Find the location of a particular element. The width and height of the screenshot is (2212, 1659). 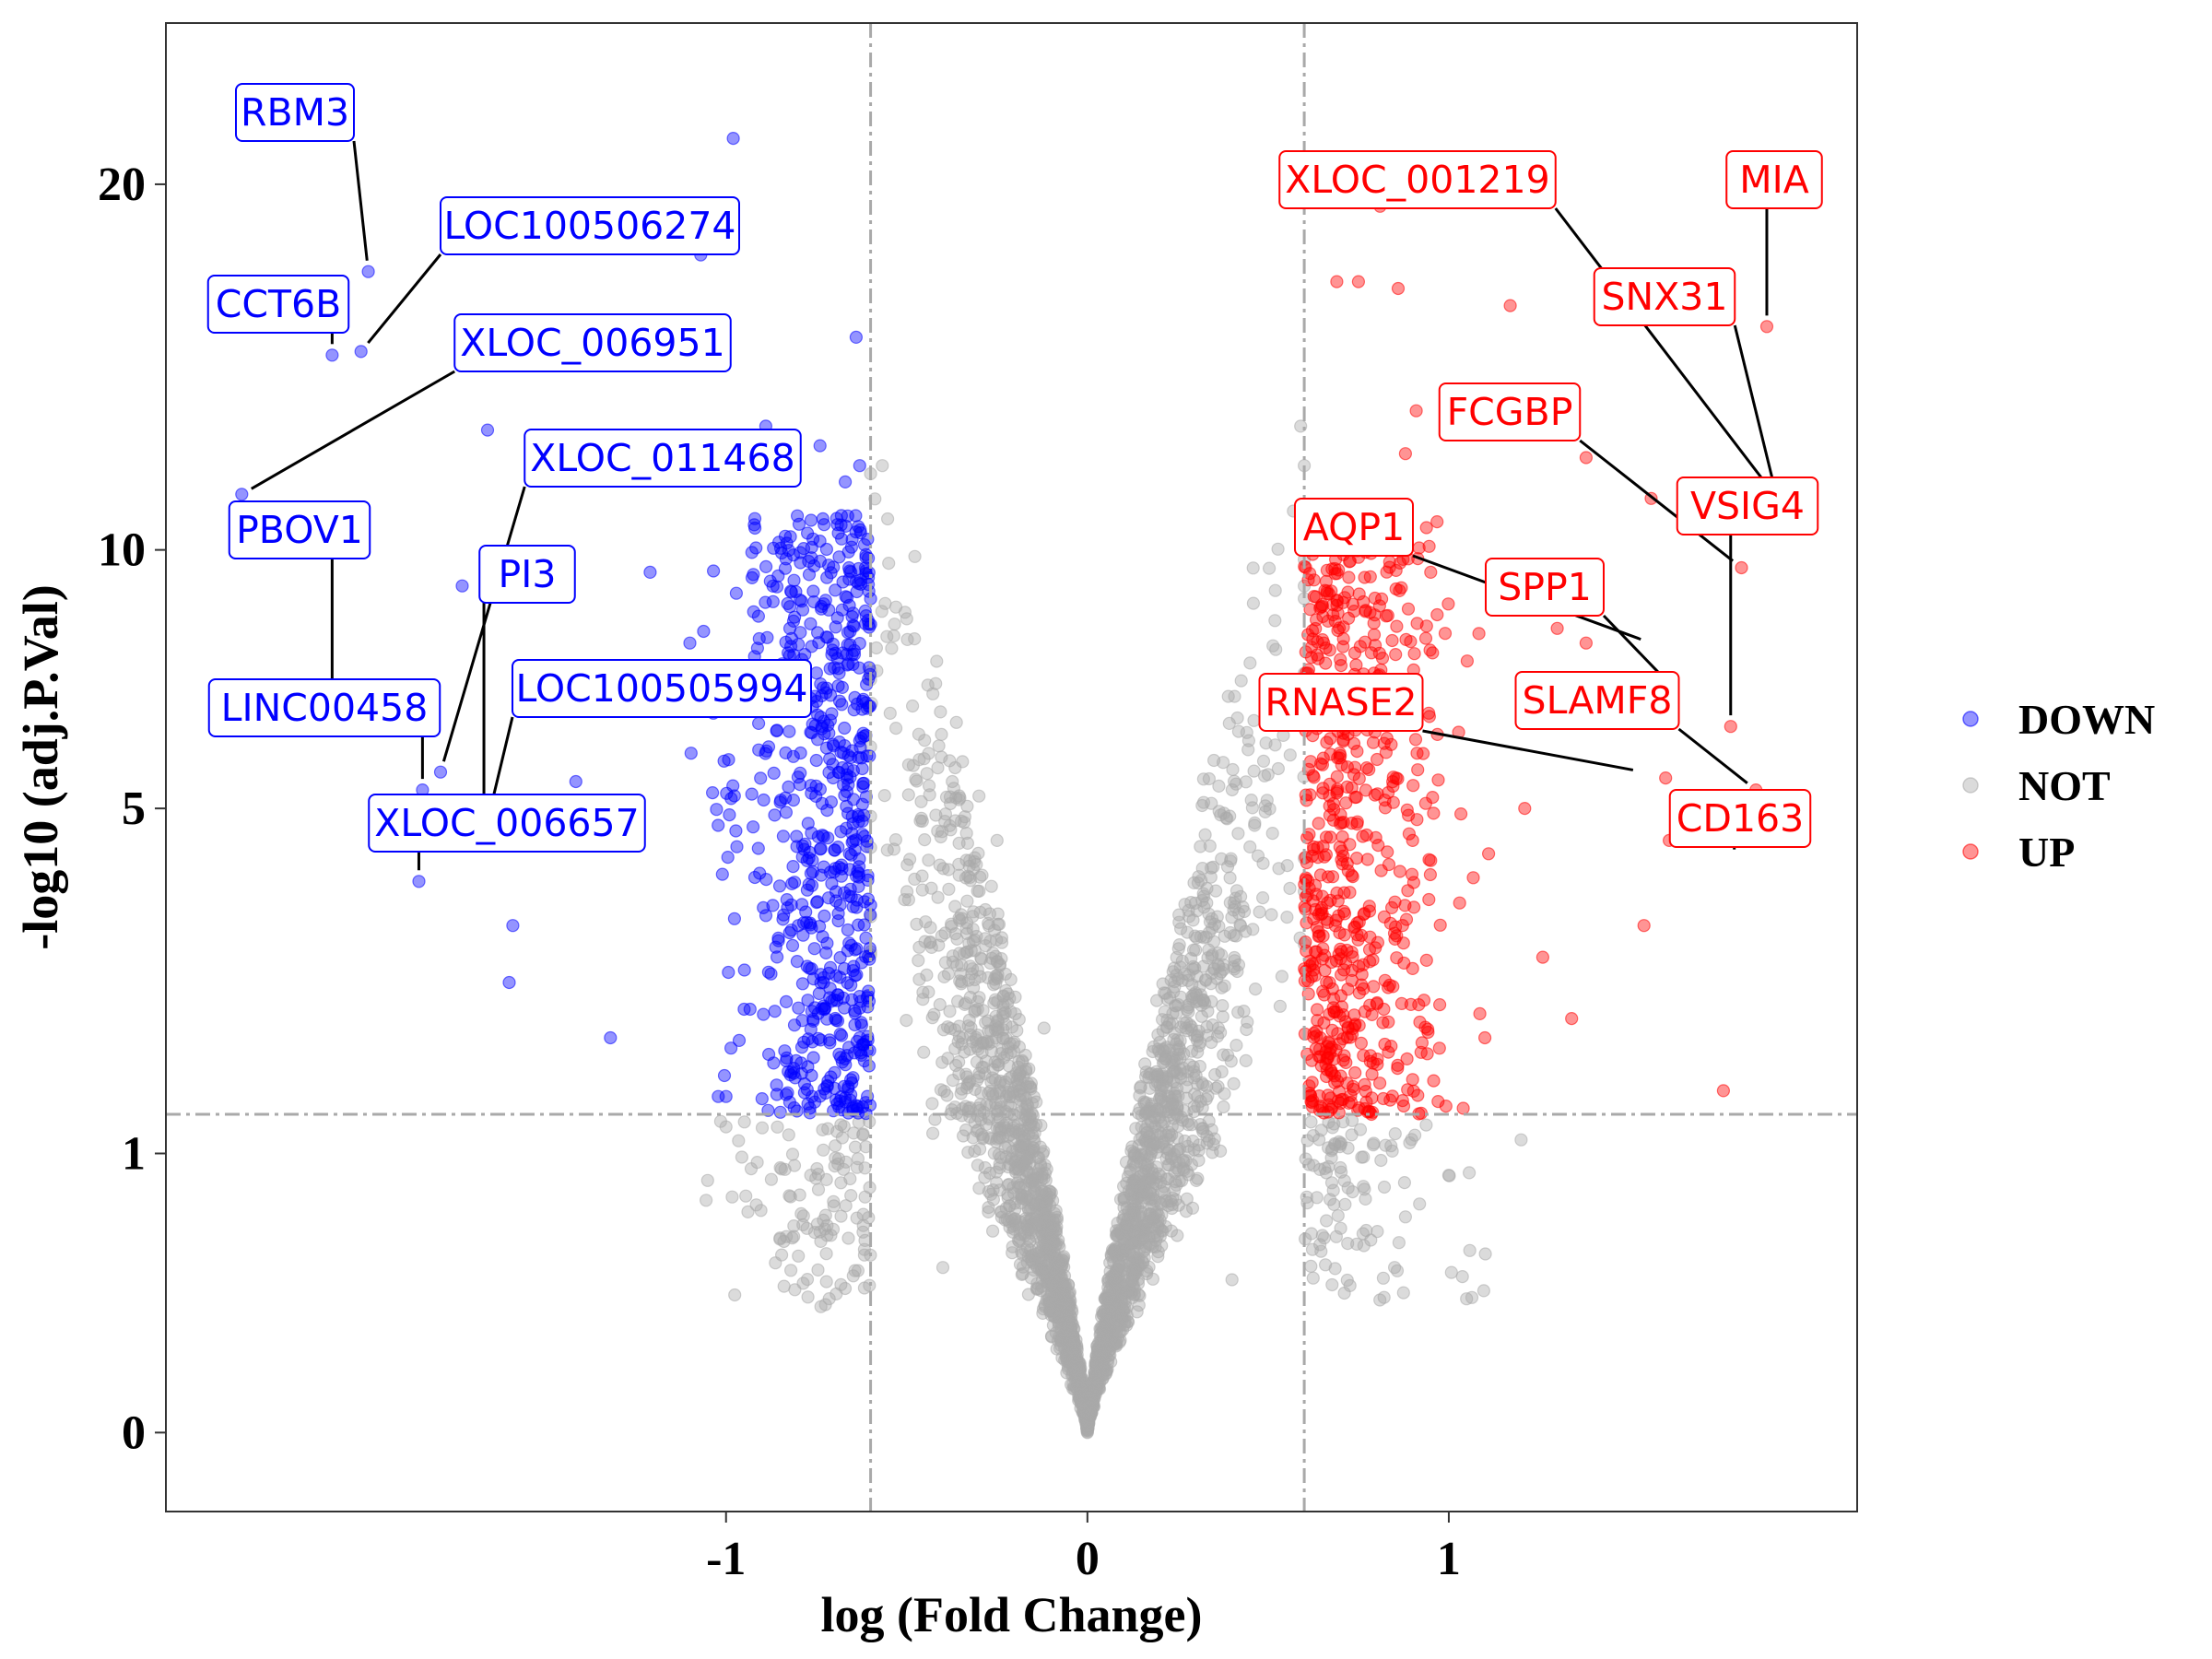

gene-label-text: CCT6B is located at coordinates (279, 304).